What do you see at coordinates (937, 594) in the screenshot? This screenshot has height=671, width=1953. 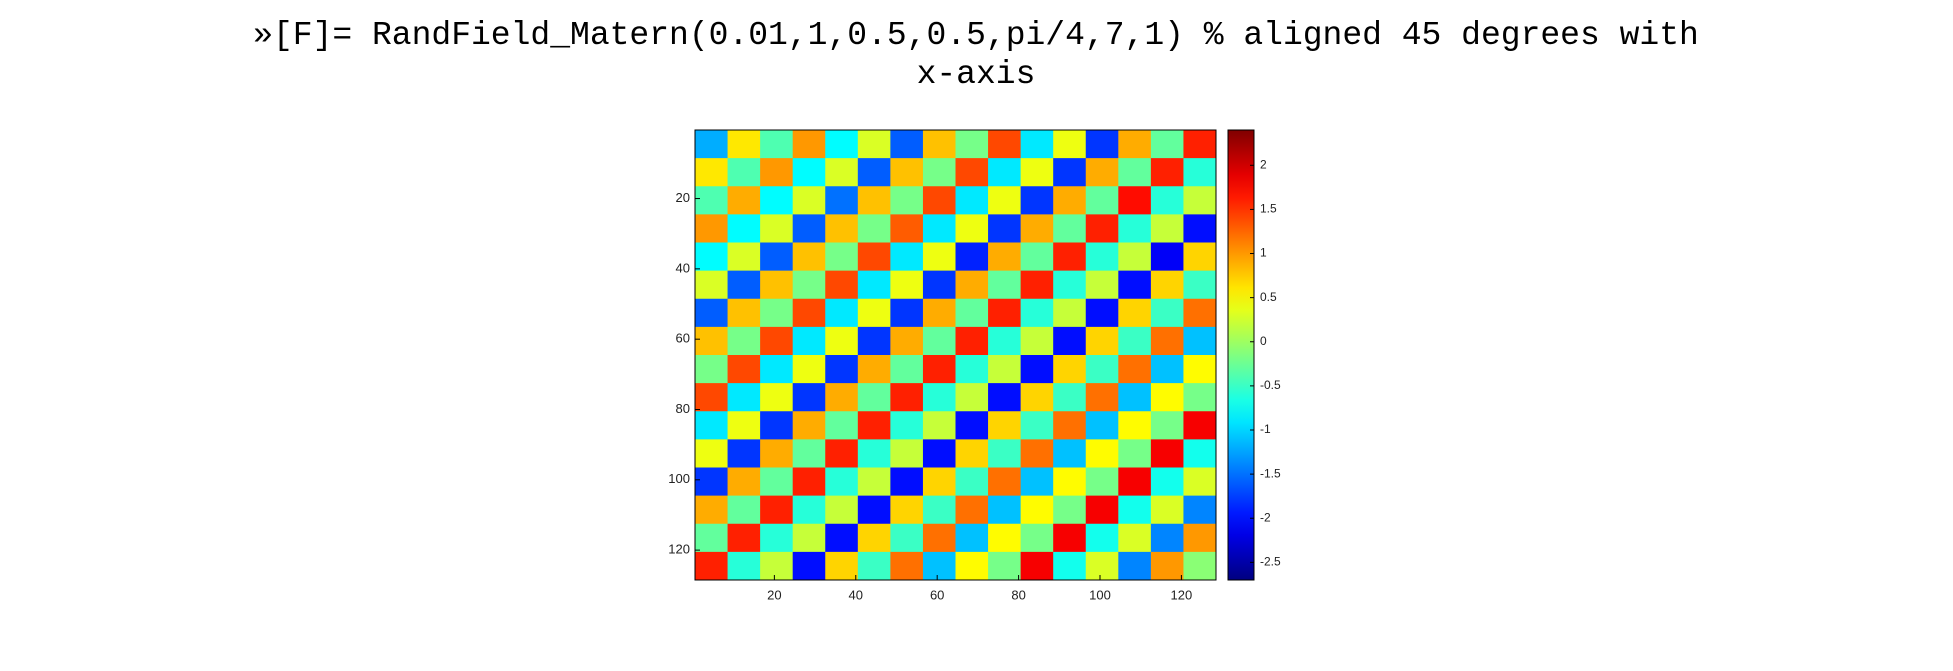 I see `x-tick-label: 60` at bounding box center [937, 594].